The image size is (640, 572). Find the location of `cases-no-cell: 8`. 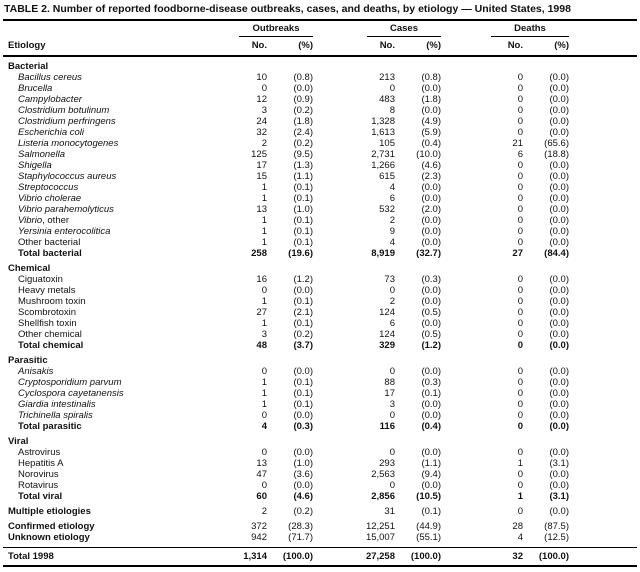

cases-no-cell: 8 is located at coordinates (392, 110).